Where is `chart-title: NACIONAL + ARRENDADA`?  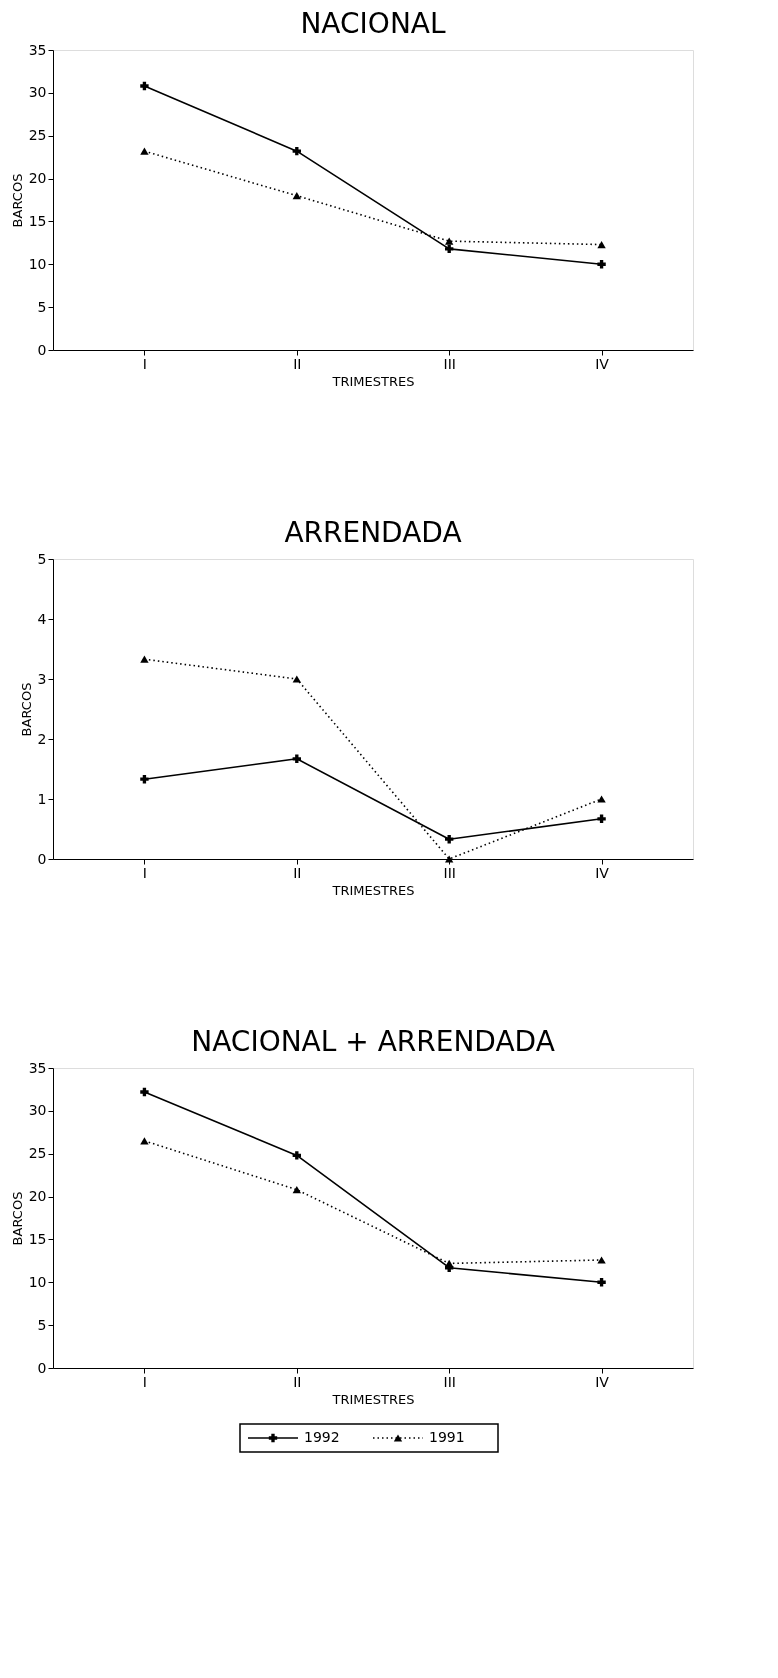 chart-title: NACIONAL + ARRENDADA is located at coordinates (373, 1041).